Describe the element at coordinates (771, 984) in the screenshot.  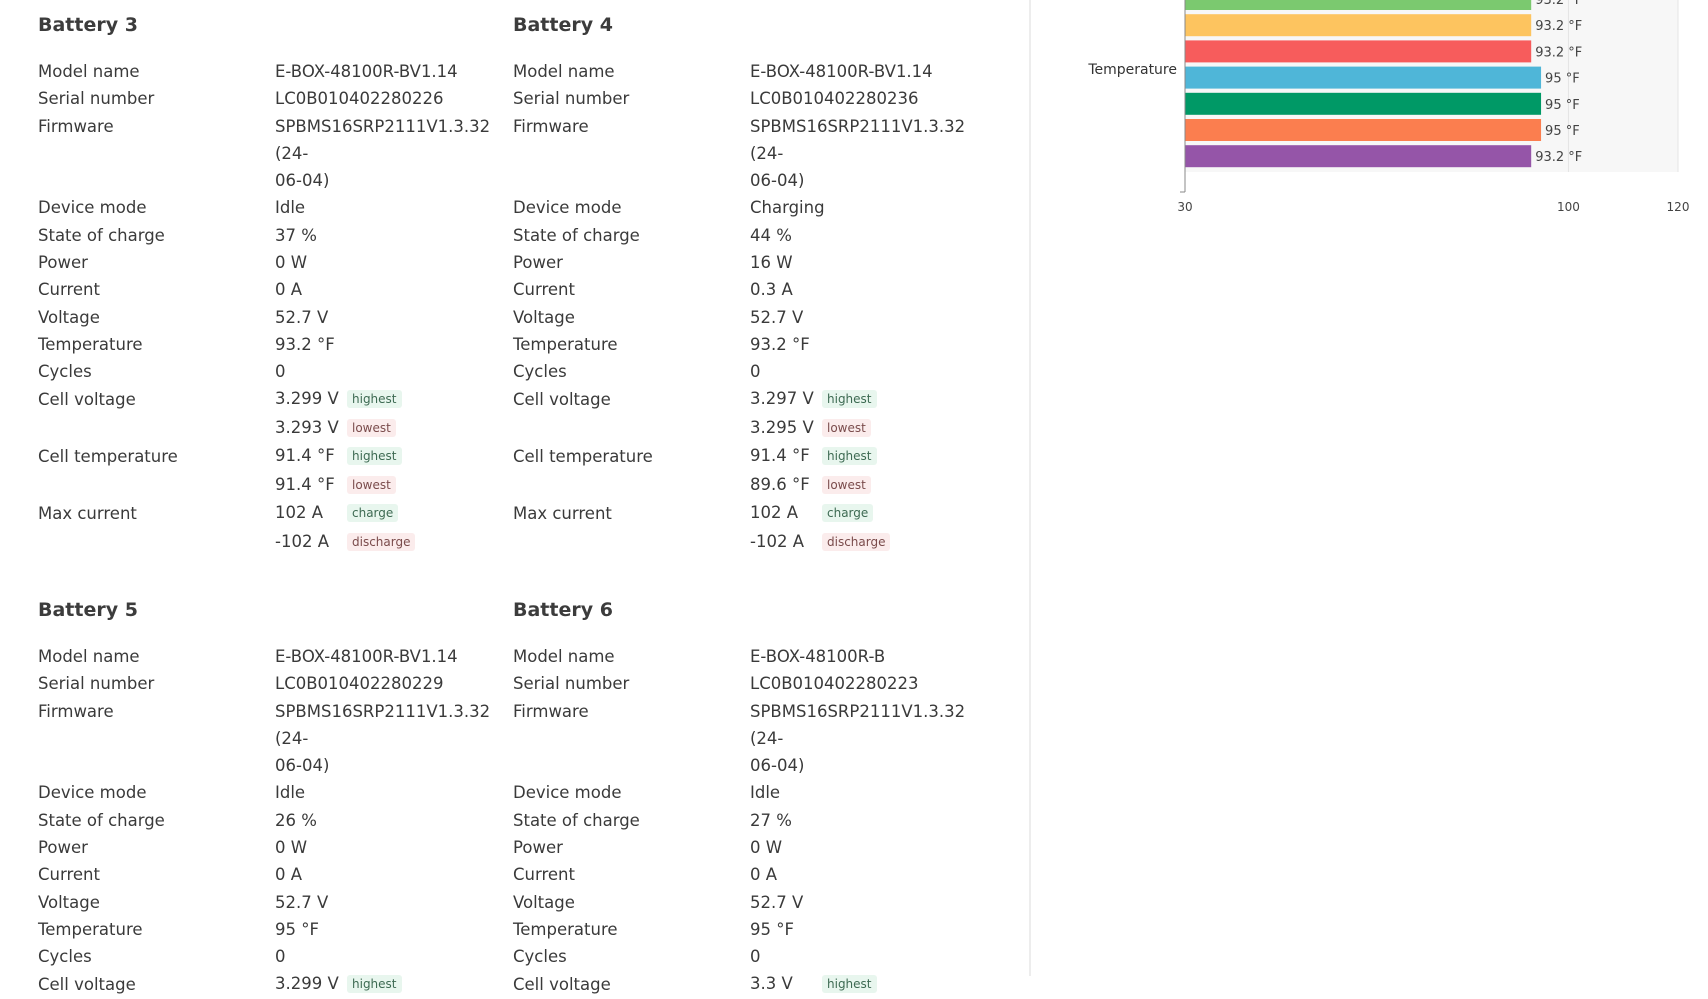
I see `cell-voltage-highest-value: 3.3 V` at that location.